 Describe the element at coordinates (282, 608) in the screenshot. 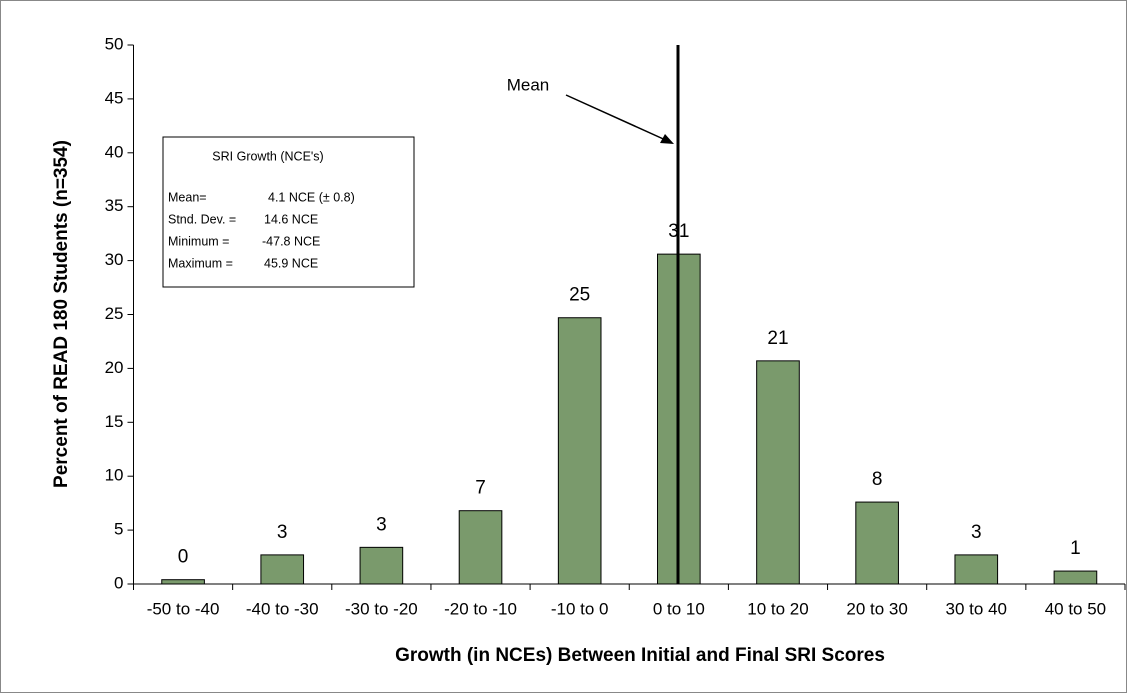

I see `x-tick-label: -40 to -30` at that location.